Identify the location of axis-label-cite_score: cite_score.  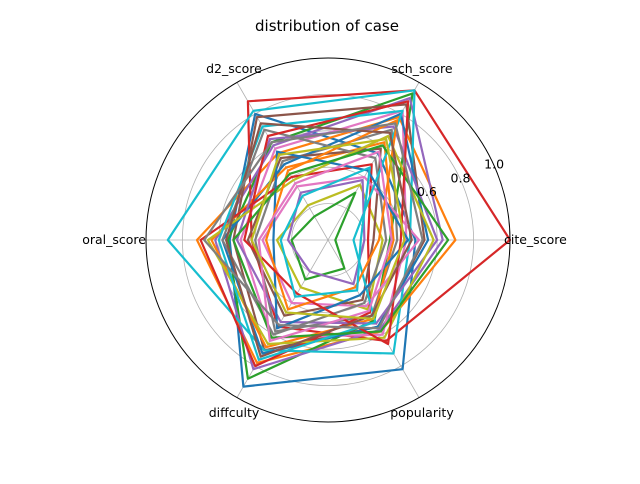
(535, 239).